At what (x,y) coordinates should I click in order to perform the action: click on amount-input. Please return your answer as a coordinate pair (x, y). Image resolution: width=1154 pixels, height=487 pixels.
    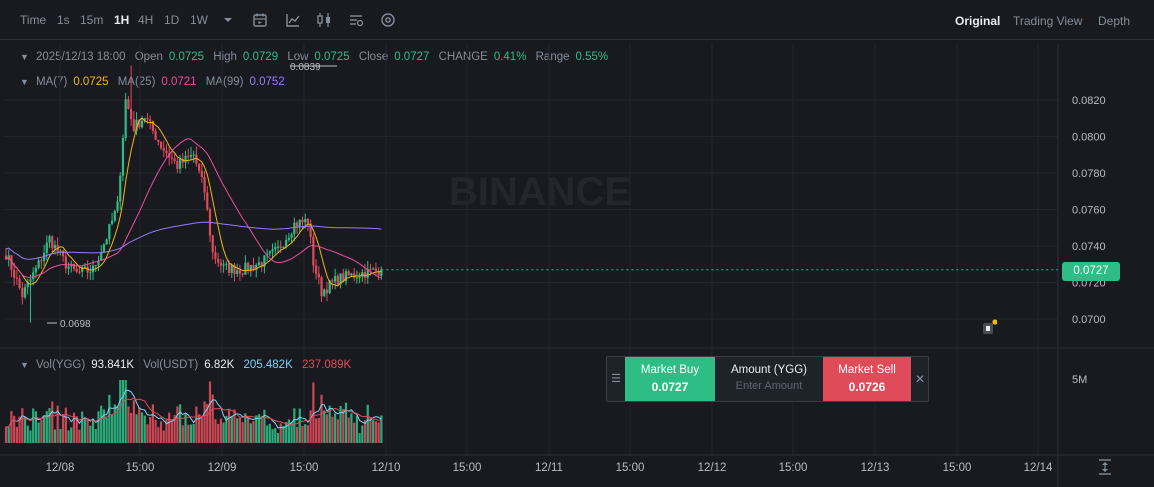
    Looking at the image, I should click on (769, 386).